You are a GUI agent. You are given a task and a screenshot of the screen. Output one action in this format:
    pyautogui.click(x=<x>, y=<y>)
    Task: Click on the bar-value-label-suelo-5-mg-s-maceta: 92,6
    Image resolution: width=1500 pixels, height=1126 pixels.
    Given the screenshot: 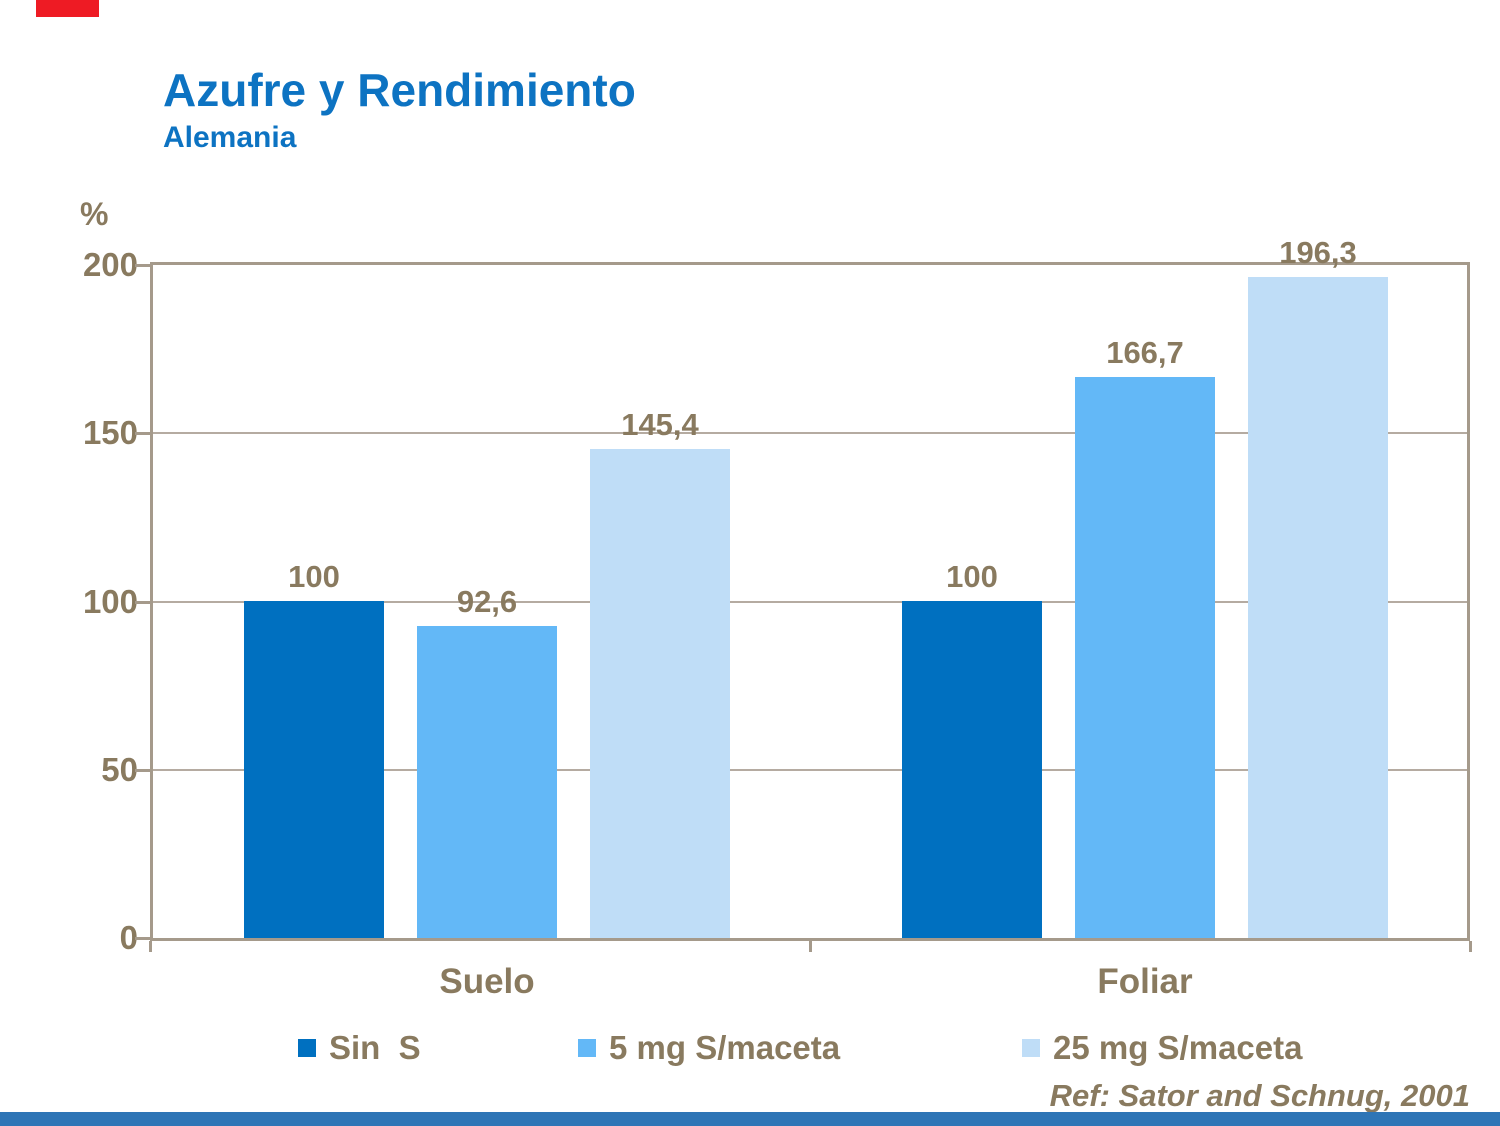 What is the action you would take?
    pyautogui.click(x=487, y=601)
    